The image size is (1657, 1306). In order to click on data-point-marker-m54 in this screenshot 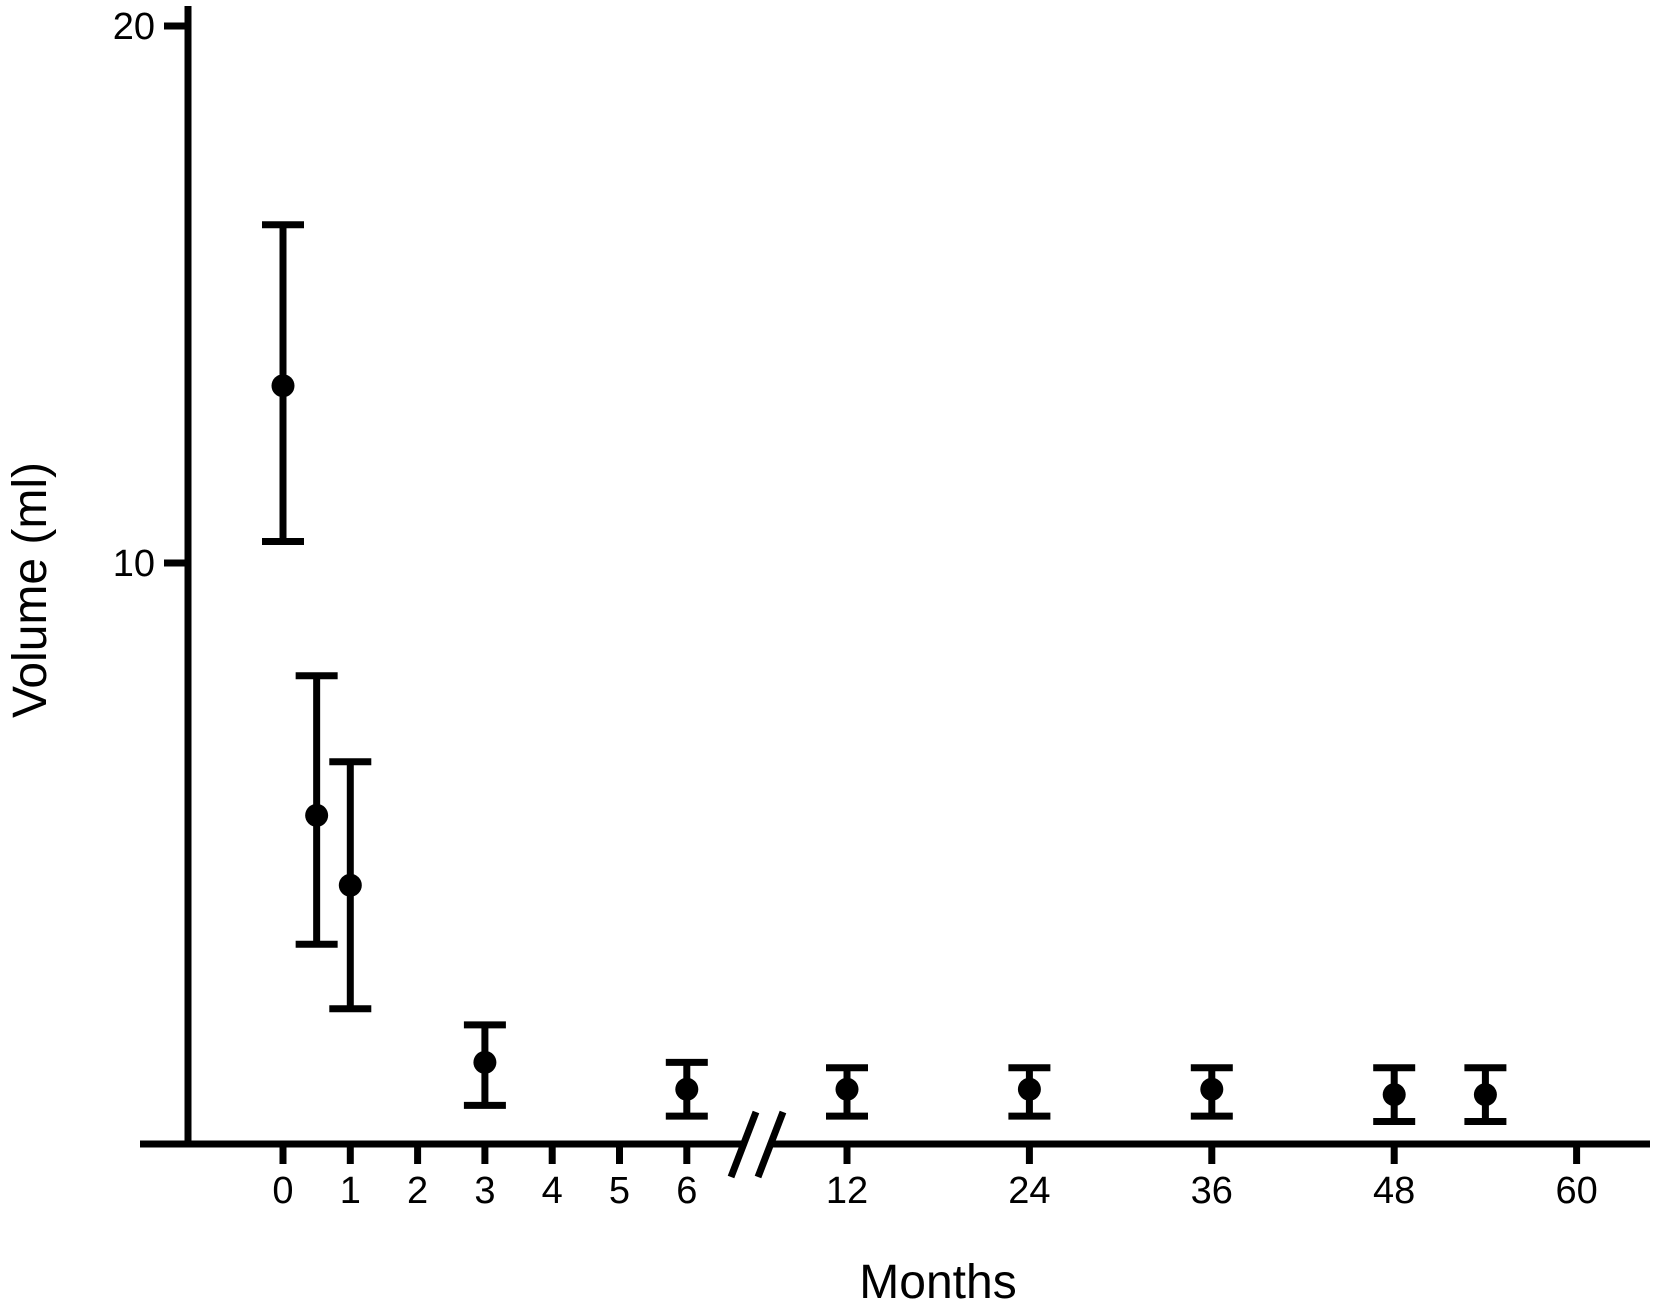, I will do `click(1485, 1095)`.